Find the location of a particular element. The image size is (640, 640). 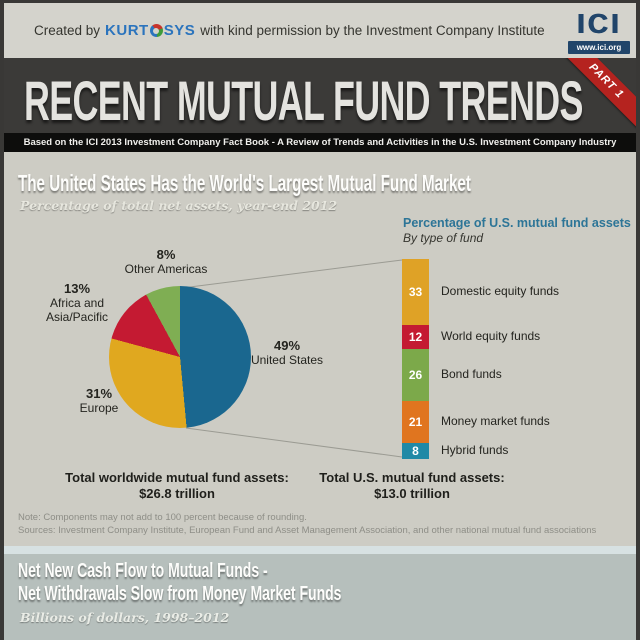

bar-label: Hybrid funds is located at coordinates (475, 450).